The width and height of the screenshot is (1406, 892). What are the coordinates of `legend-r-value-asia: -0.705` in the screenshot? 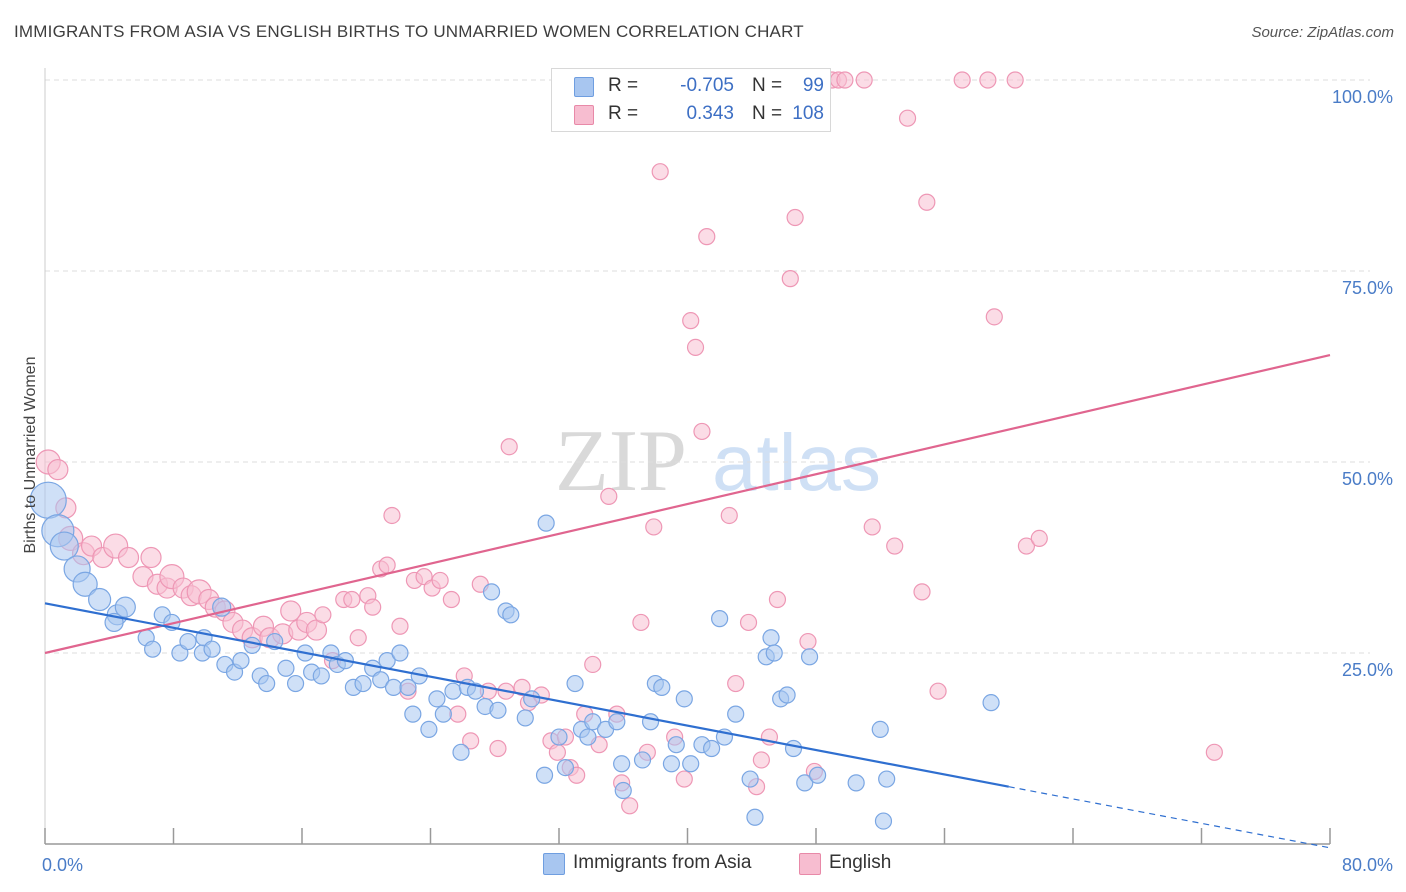 It's located at (707, 85).